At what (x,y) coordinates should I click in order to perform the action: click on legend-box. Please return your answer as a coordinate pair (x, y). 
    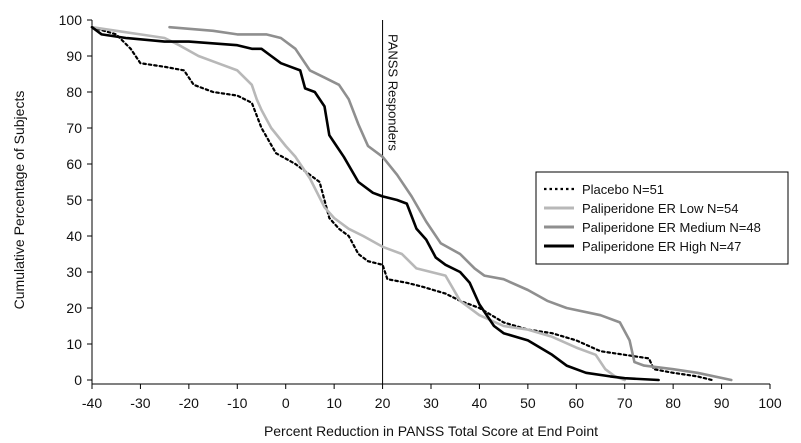
    Looking at the image, I should click on (662, 218).